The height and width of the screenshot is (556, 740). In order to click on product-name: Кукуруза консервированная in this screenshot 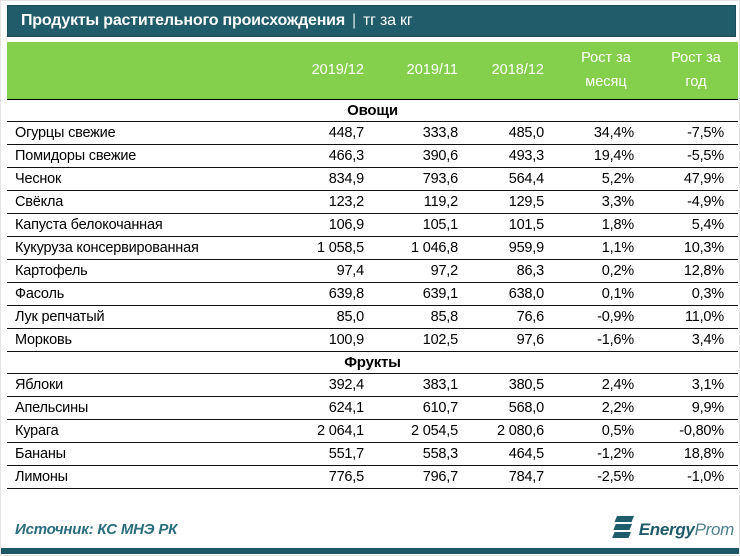, I will do `click(147, 248)`.